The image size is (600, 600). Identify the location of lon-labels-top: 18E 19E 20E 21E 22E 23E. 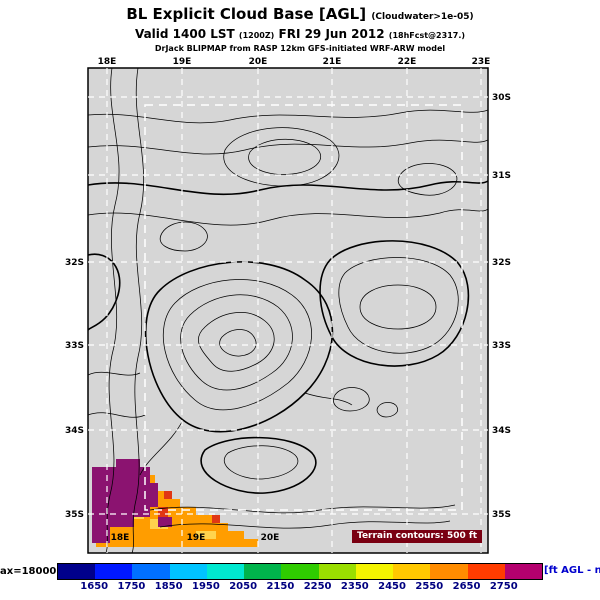
(294, 62).